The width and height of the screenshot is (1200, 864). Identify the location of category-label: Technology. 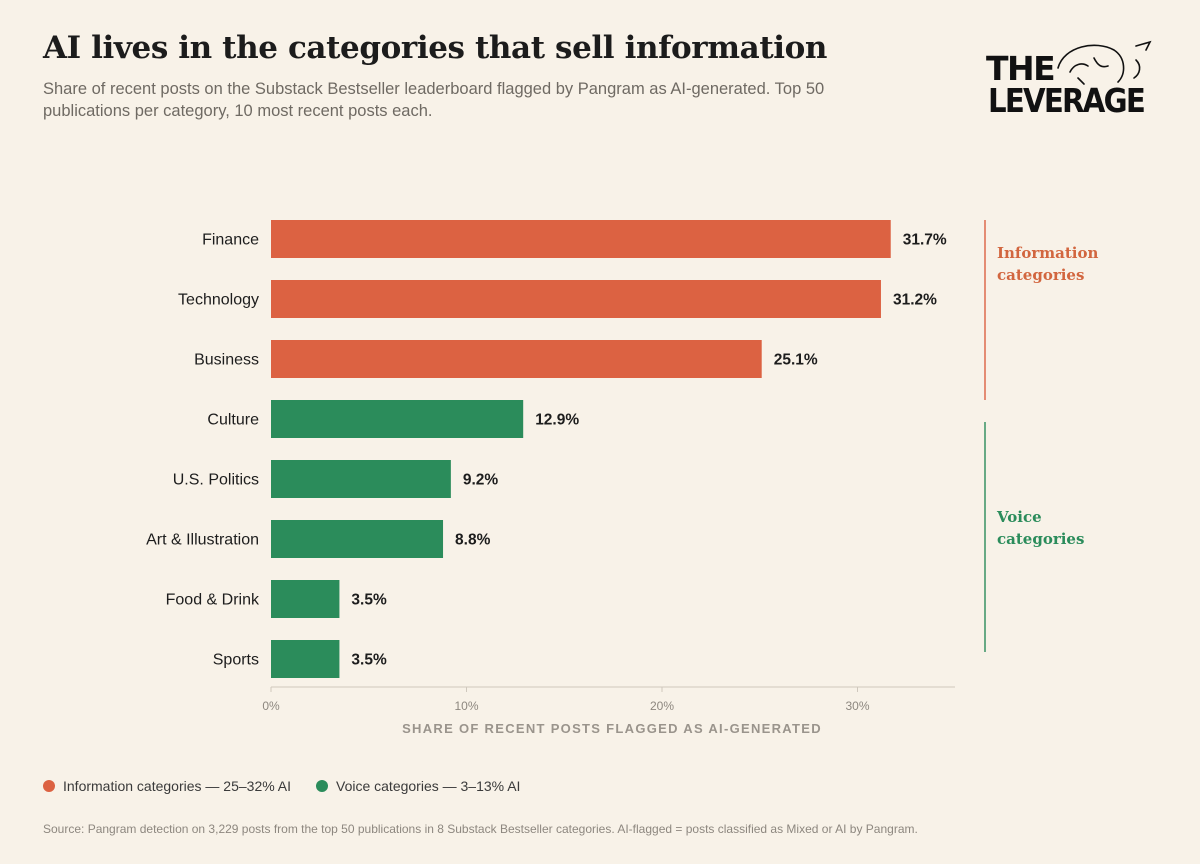
(218, 300).